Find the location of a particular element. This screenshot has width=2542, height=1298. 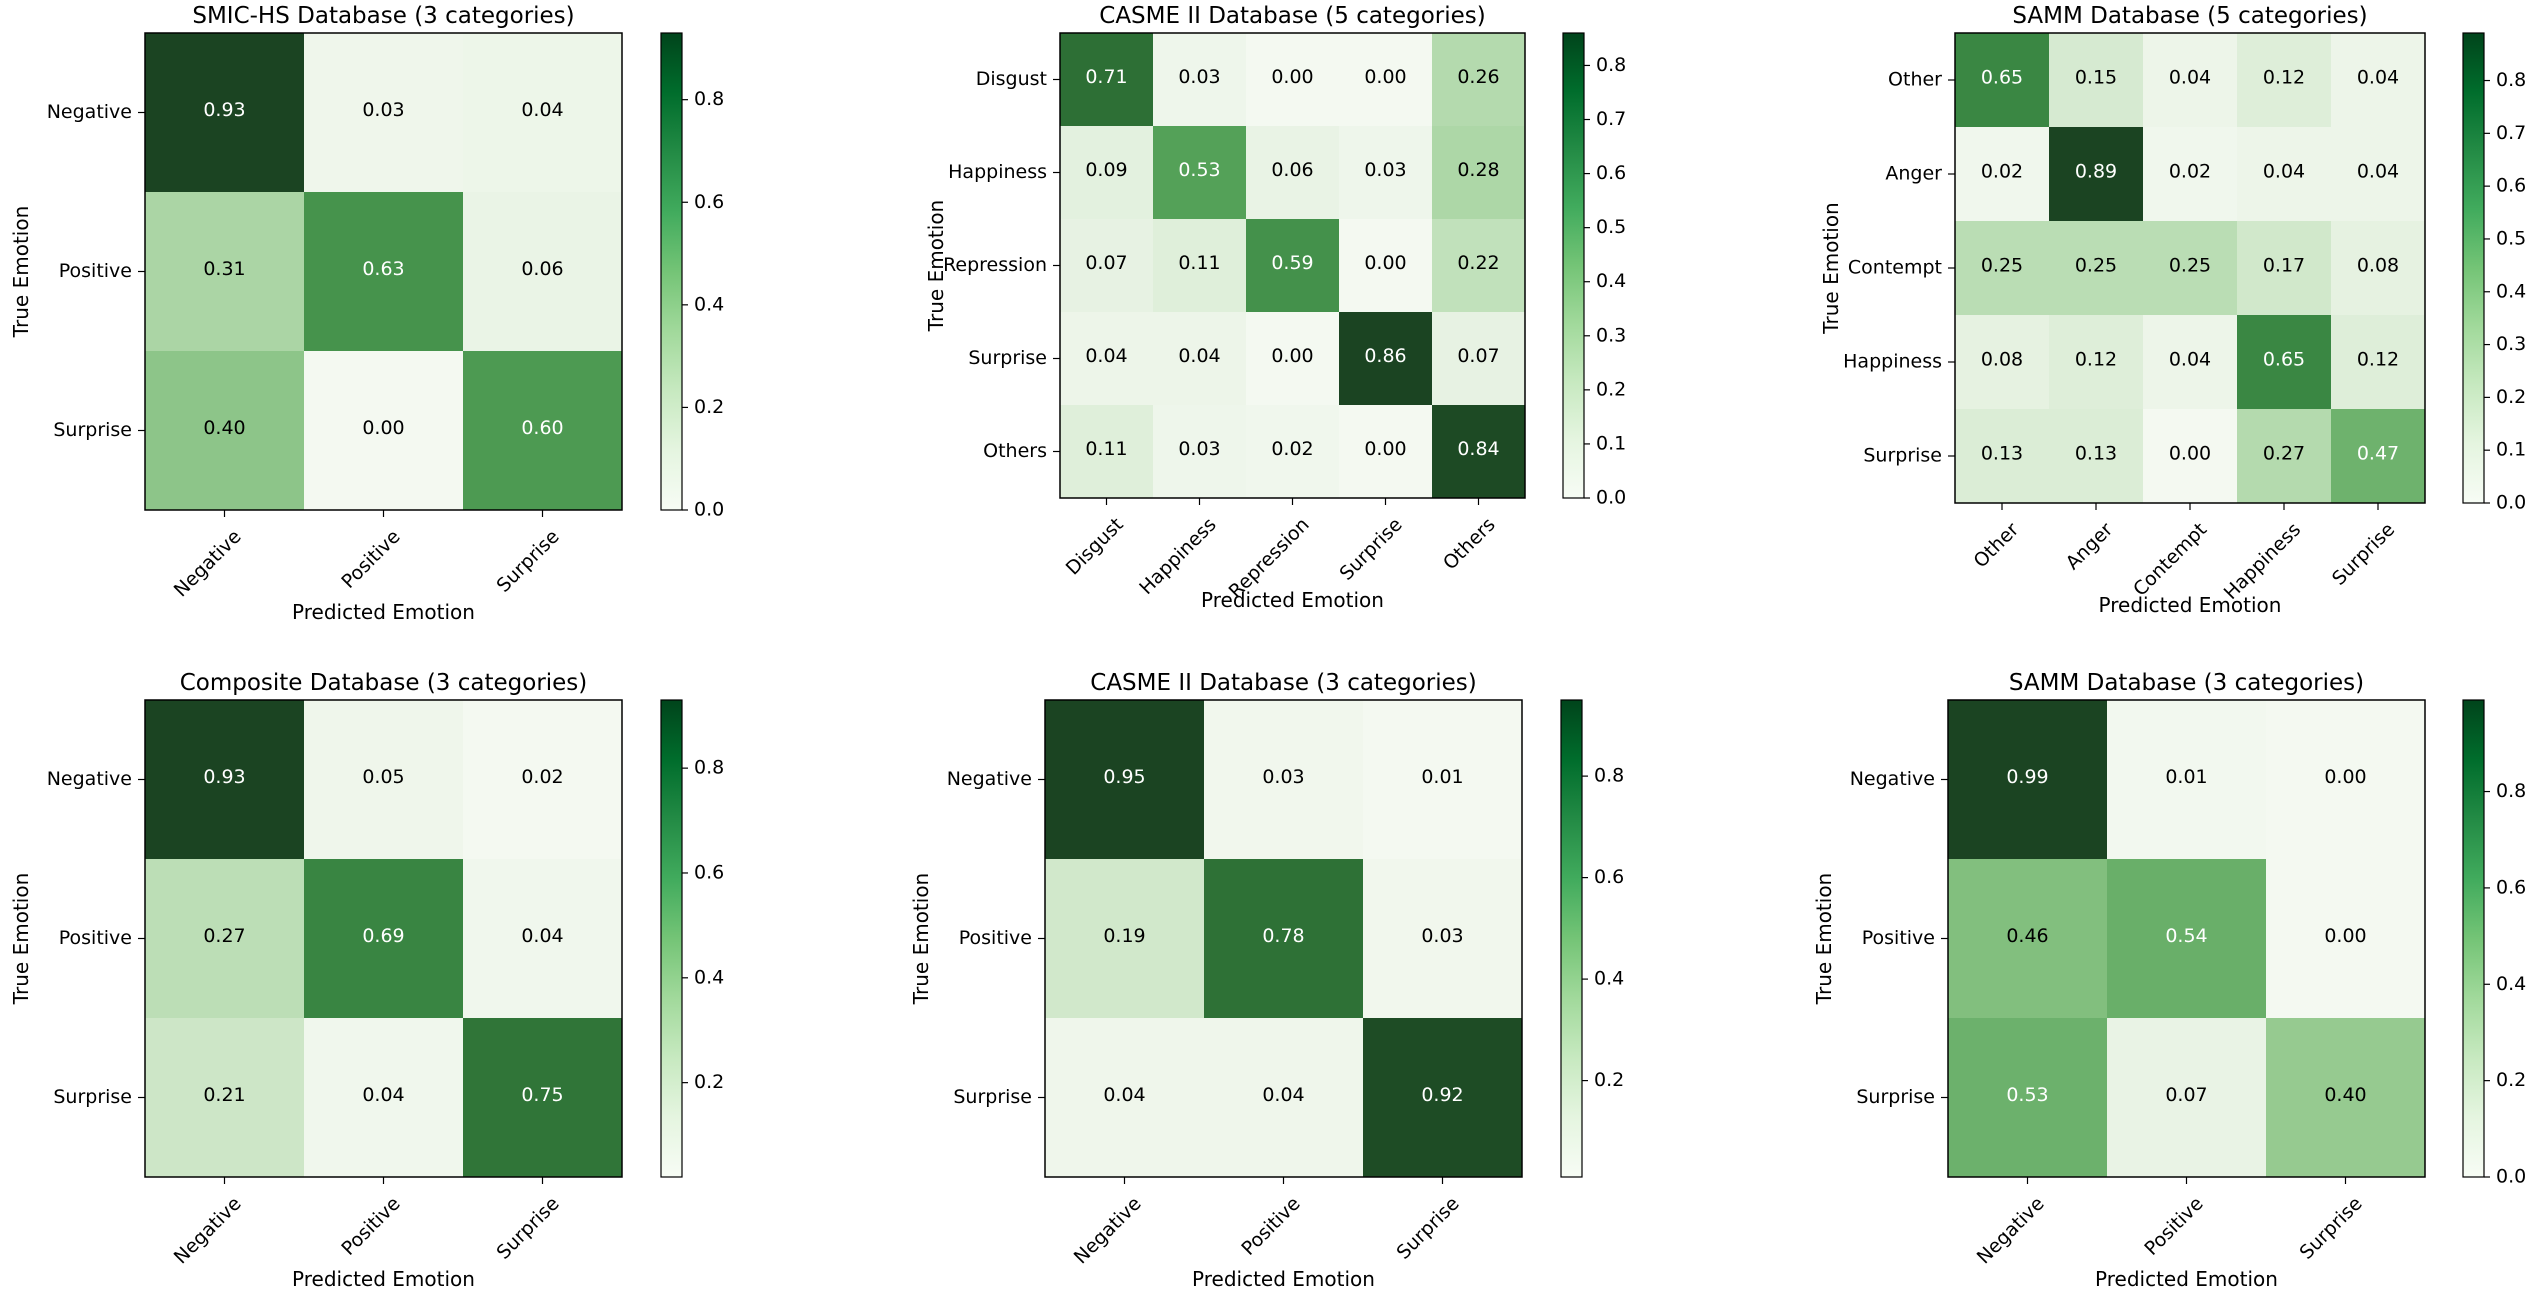

panel-title: Composite Database (3 categories) is located at coordinates (384, 683).